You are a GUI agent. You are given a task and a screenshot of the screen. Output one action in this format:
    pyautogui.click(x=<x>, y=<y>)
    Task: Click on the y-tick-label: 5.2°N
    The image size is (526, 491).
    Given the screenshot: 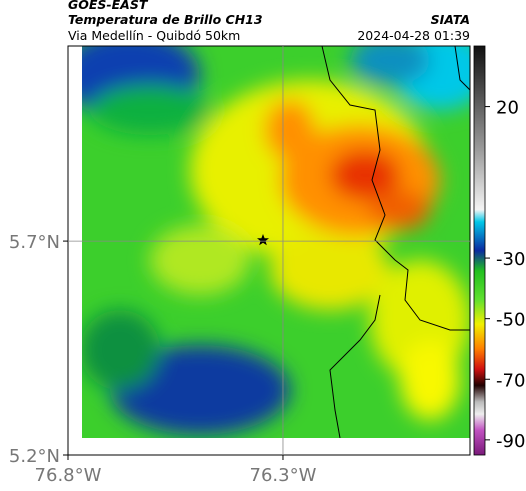 What is the action you would take?
    pyautogui.click(x=34, y=456)
    